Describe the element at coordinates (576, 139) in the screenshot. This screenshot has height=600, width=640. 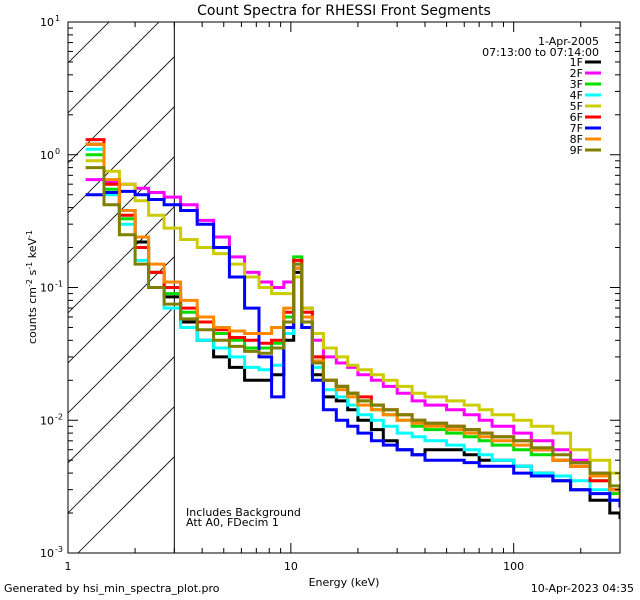
I see `legend-label-8F: 8F` at that location.